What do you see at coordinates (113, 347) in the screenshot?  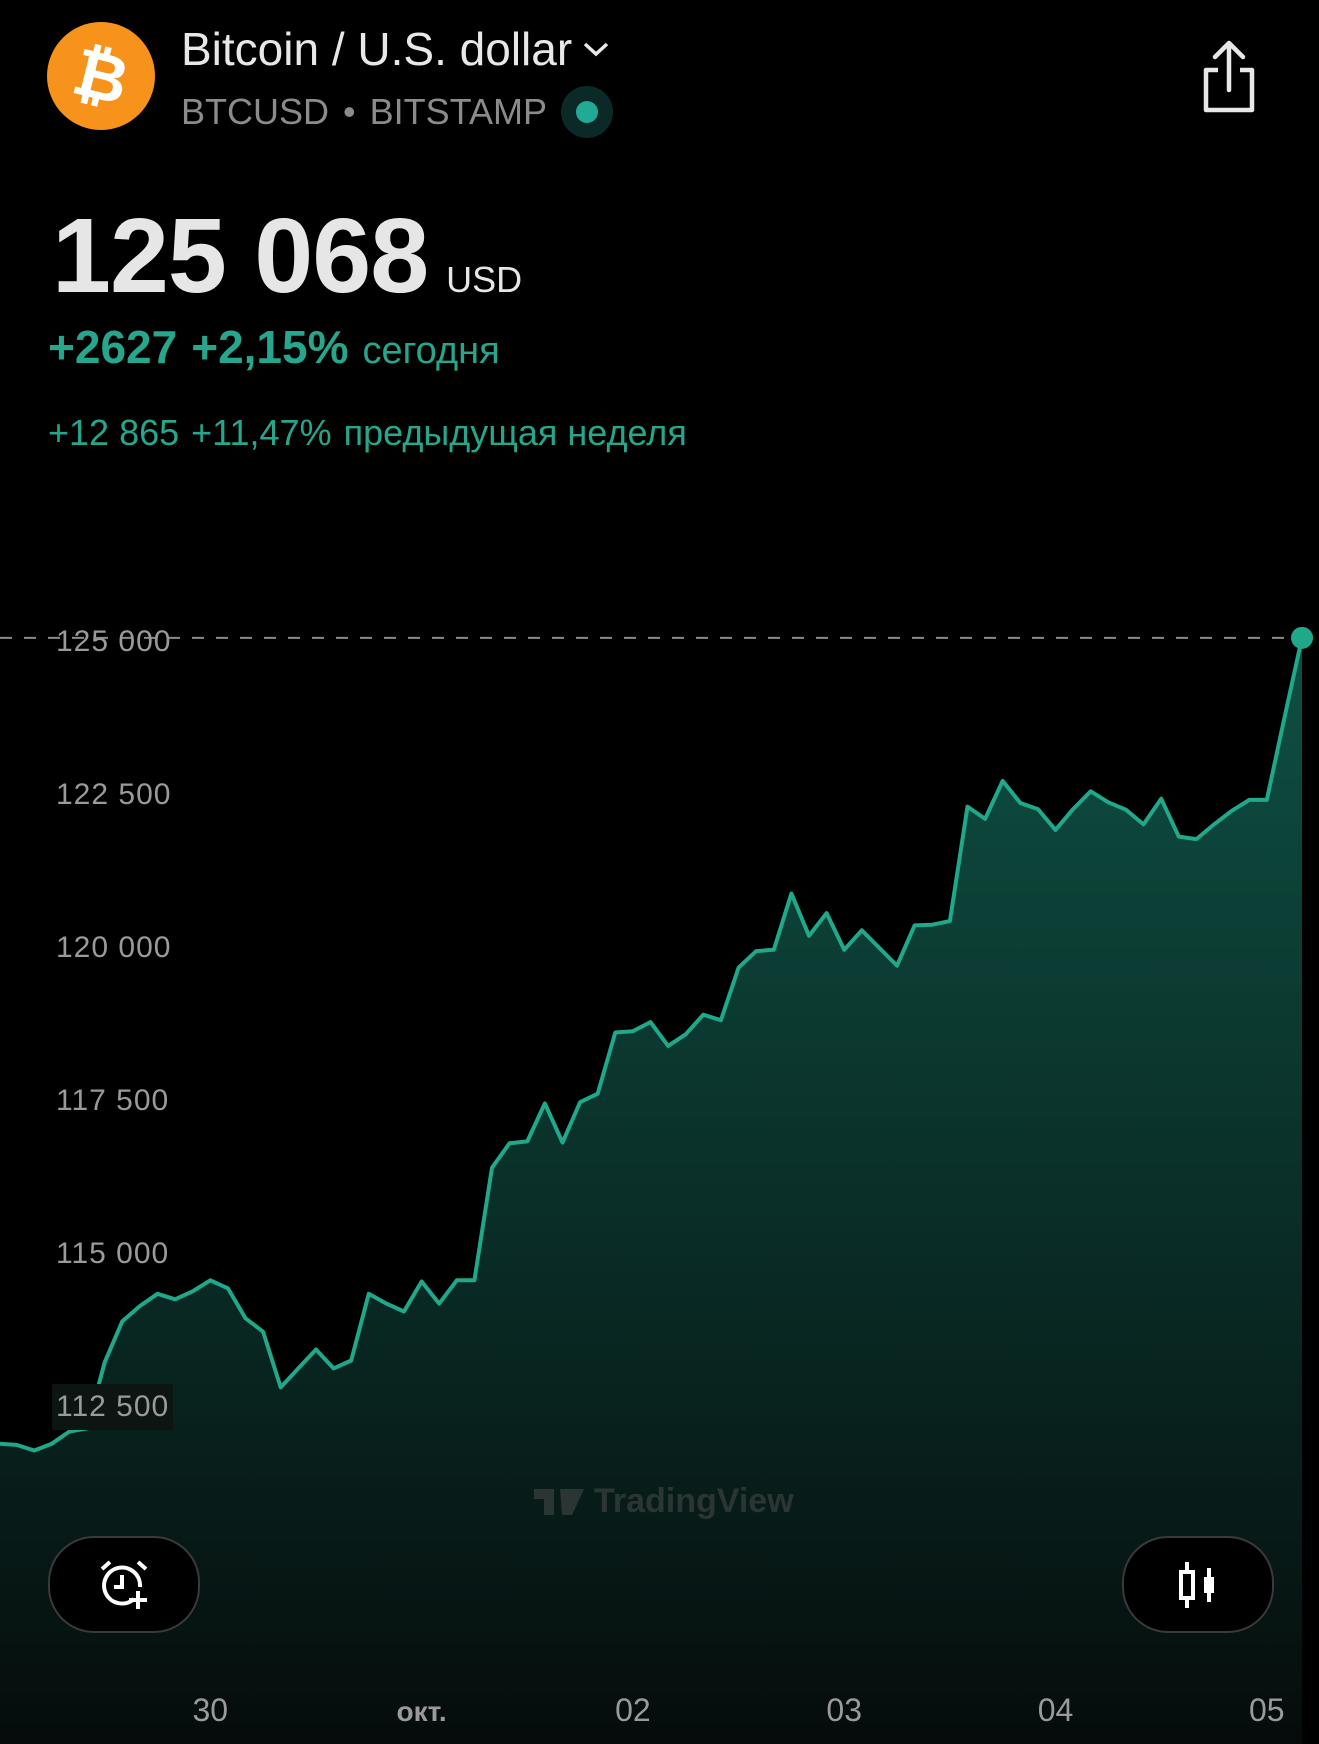 I see `day-change-abs: +2627` at bounding box center [113, 347].